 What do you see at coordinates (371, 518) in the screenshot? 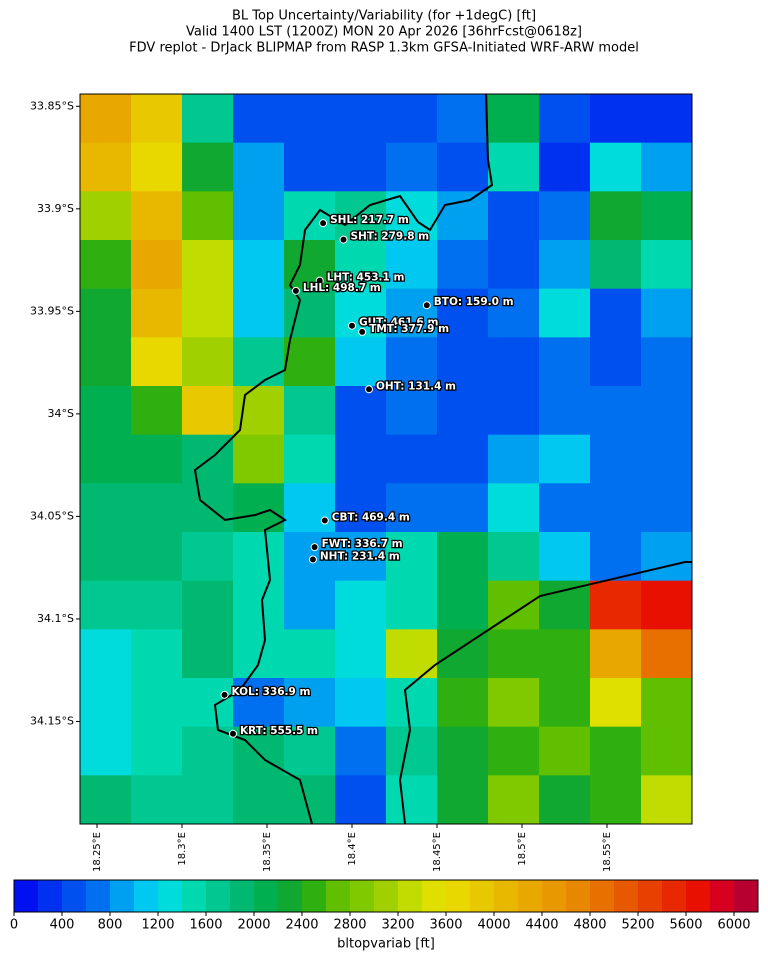
I see `station-label: CBT: 469.4 m` at bounding box center [371, 518].